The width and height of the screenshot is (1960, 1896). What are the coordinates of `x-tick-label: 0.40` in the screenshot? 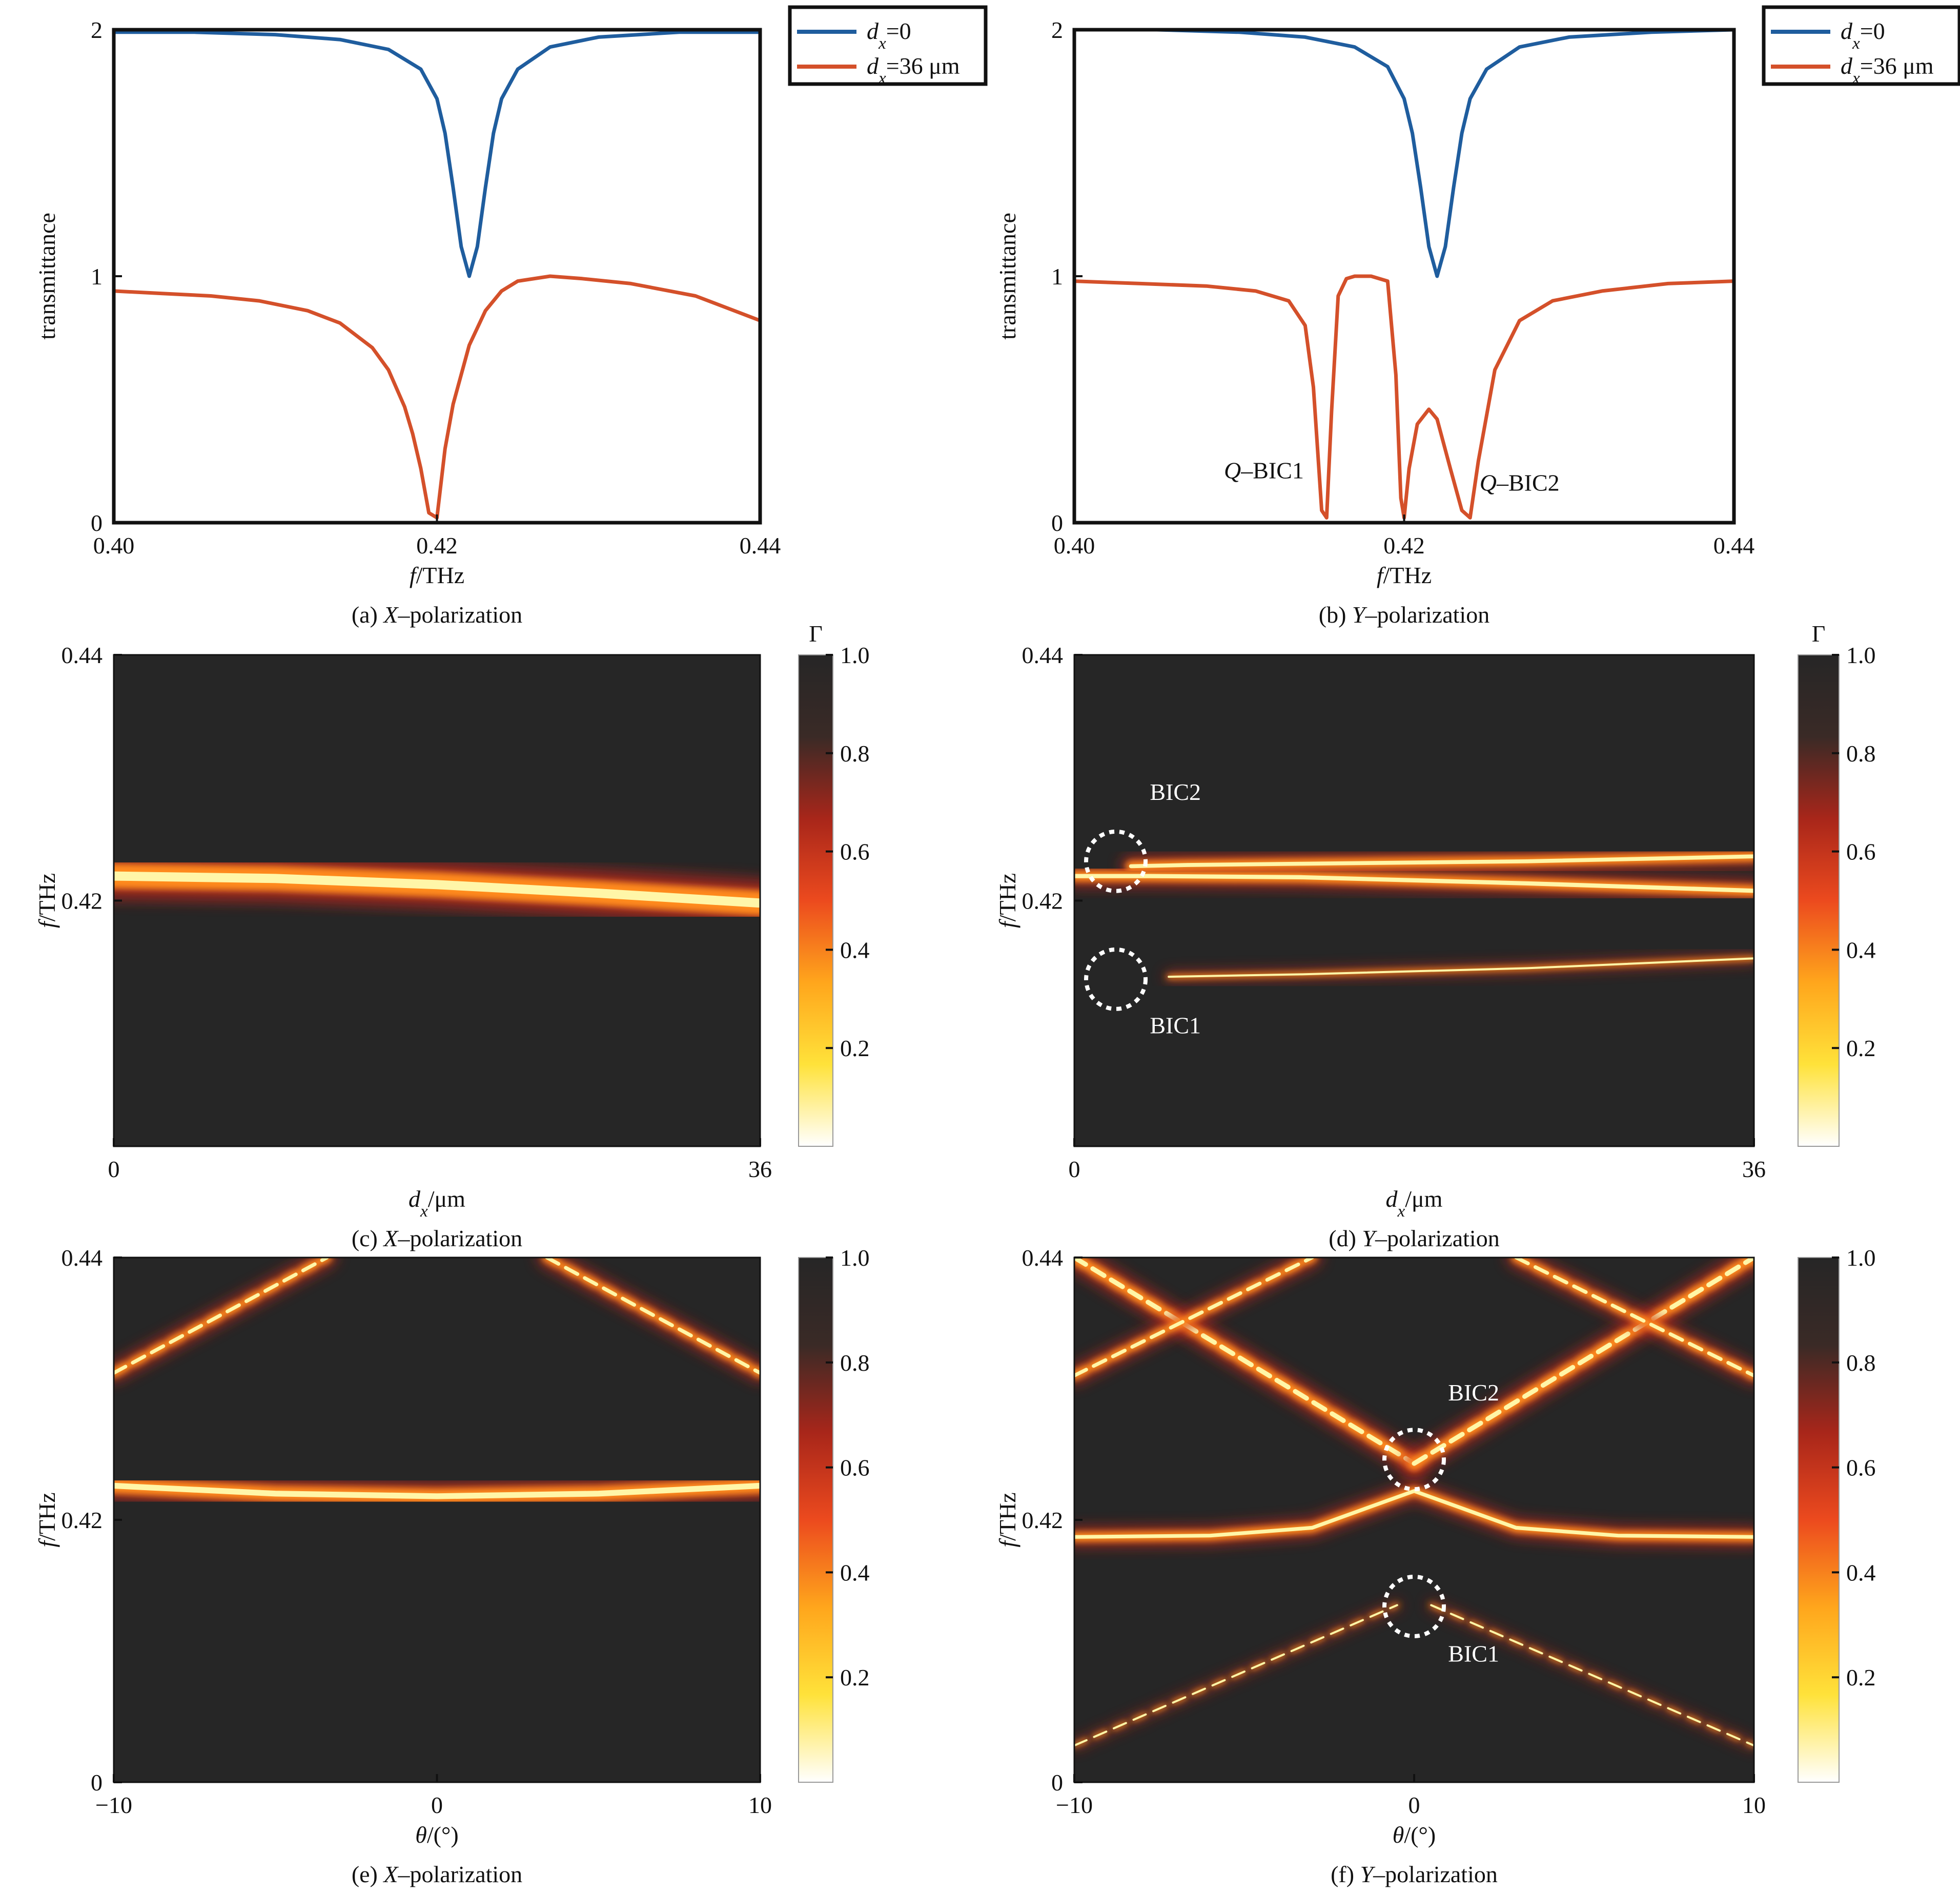 It's located at (114, 545).